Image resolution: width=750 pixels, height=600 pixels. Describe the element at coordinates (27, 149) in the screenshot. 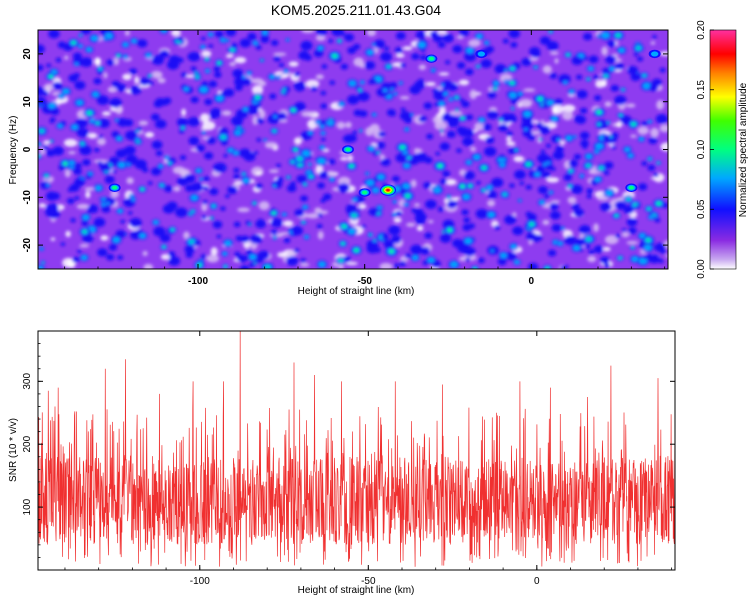

I see `heatmap-y-tick-label: 0` at that location.